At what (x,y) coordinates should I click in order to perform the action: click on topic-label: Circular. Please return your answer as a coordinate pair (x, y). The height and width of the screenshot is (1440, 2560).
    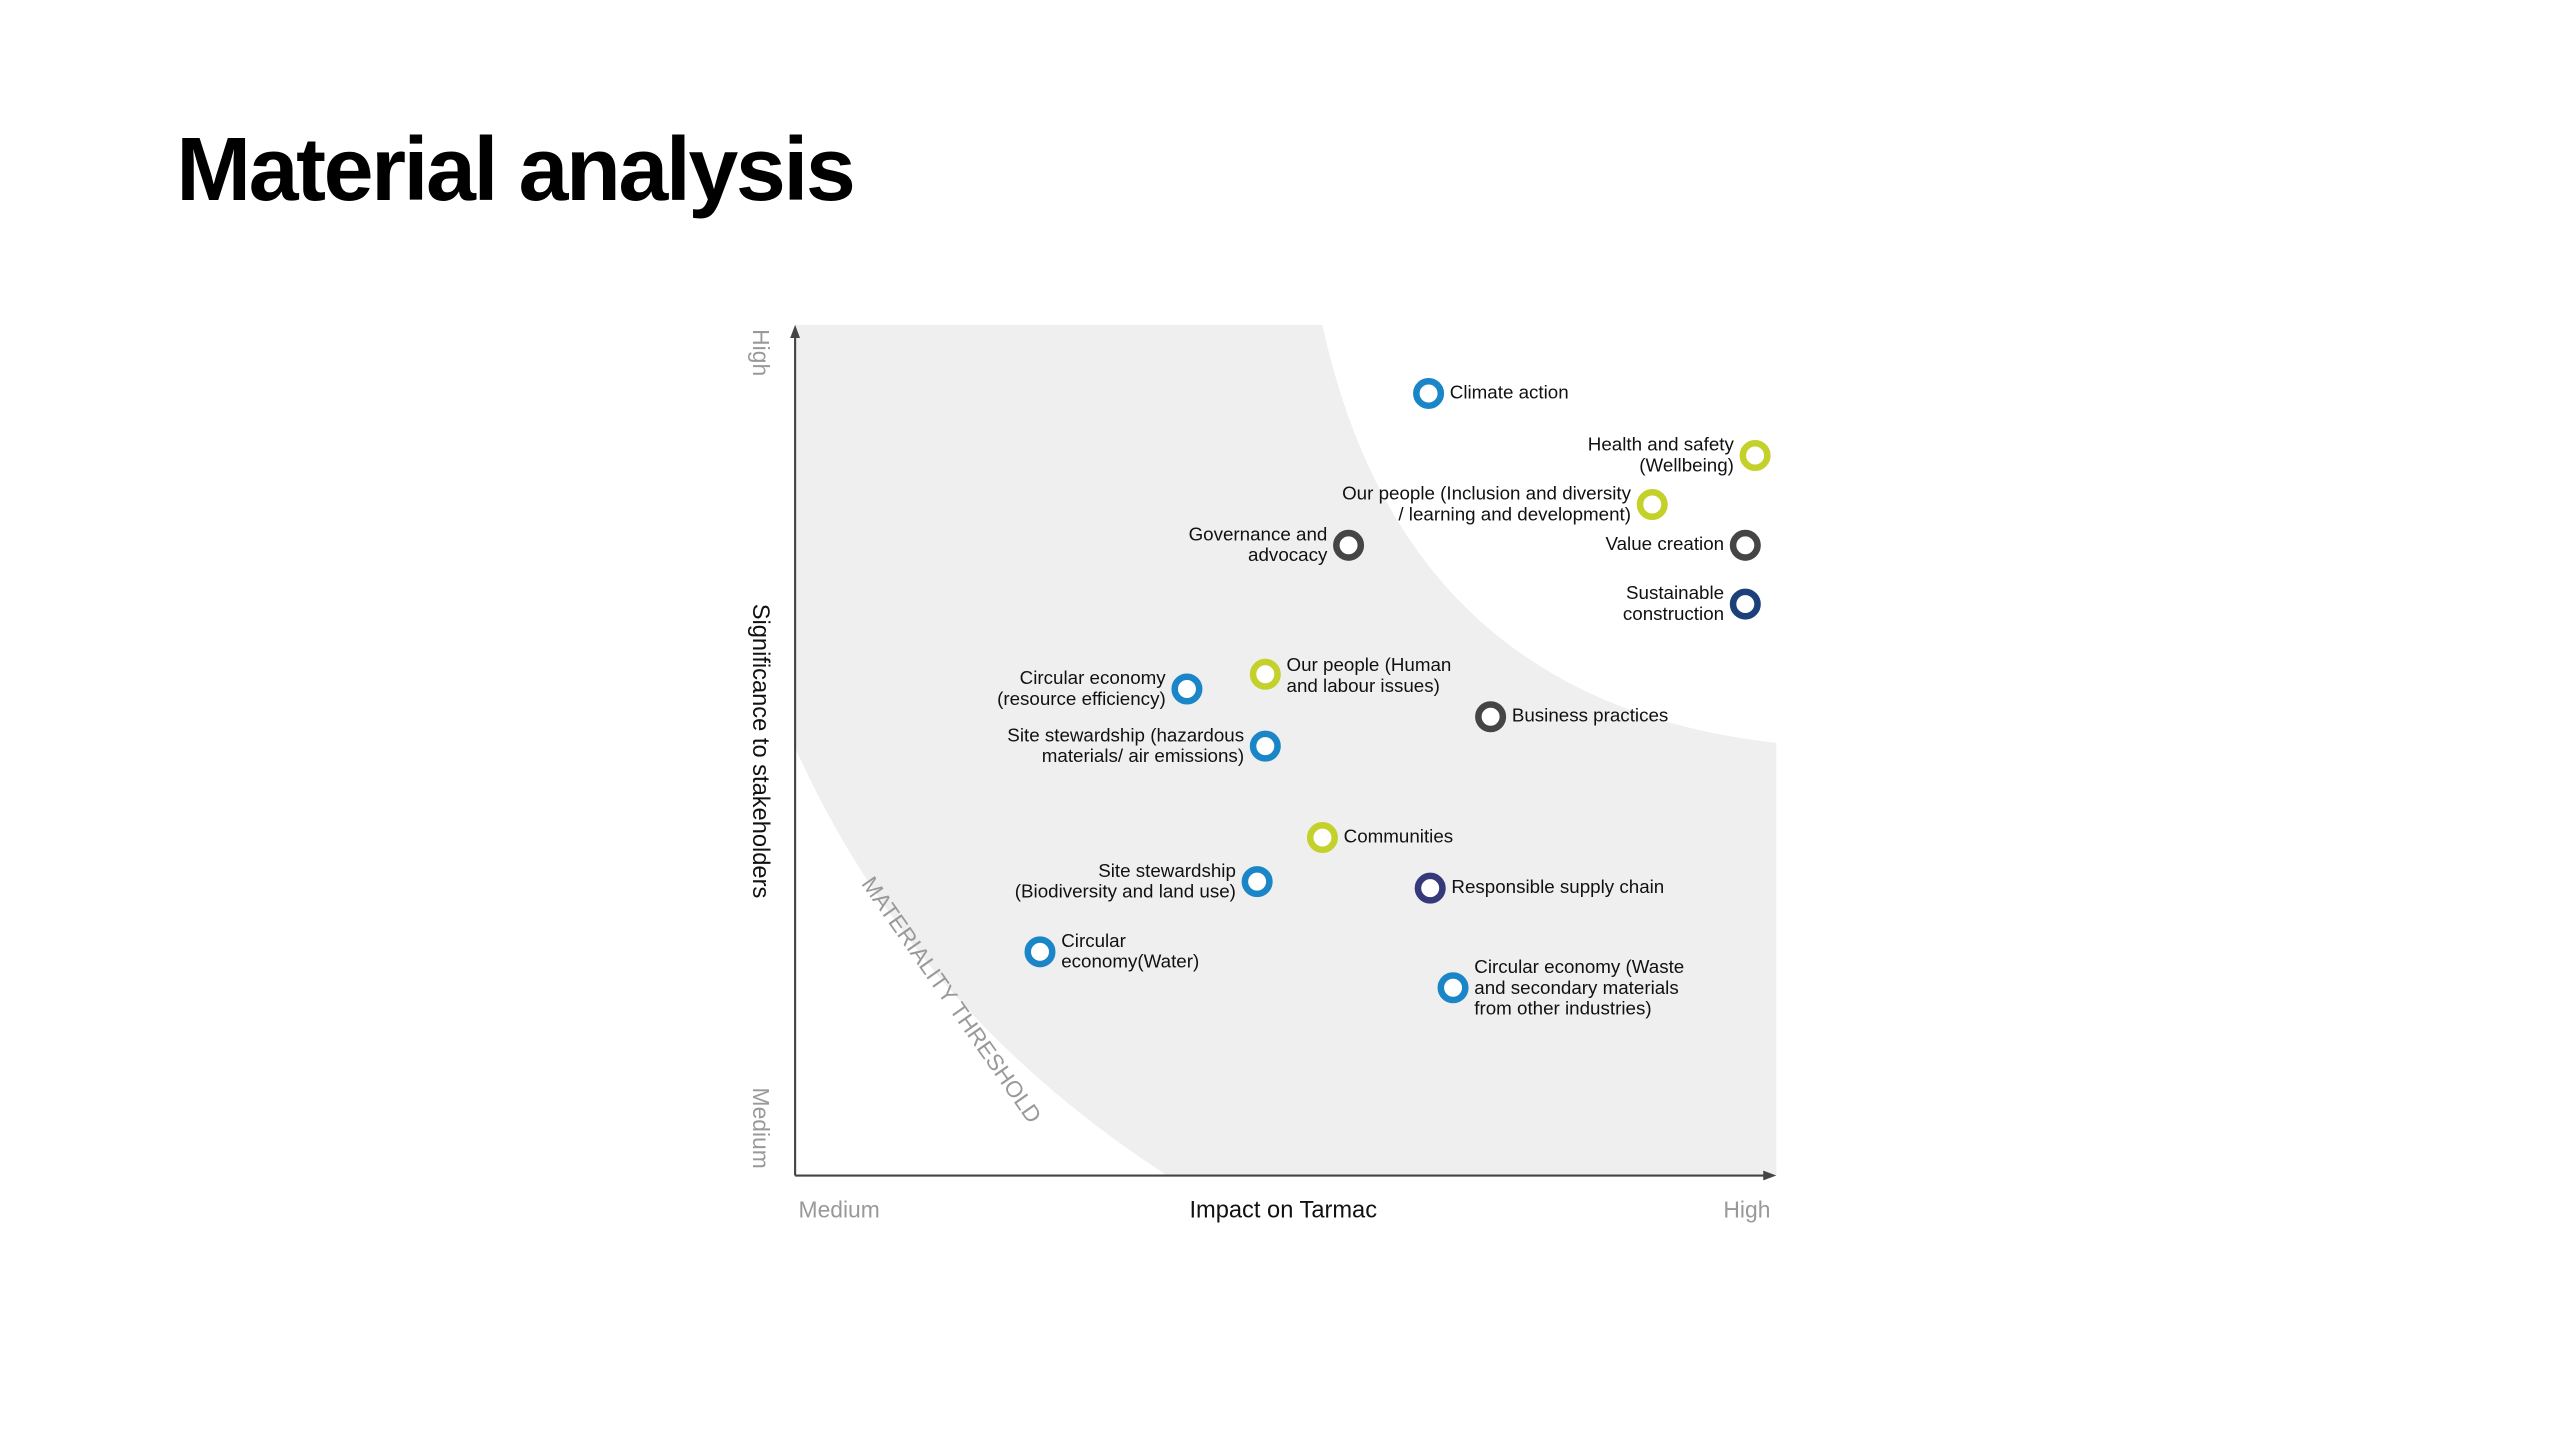
    Looking at the image, I should click on (1093, 940).